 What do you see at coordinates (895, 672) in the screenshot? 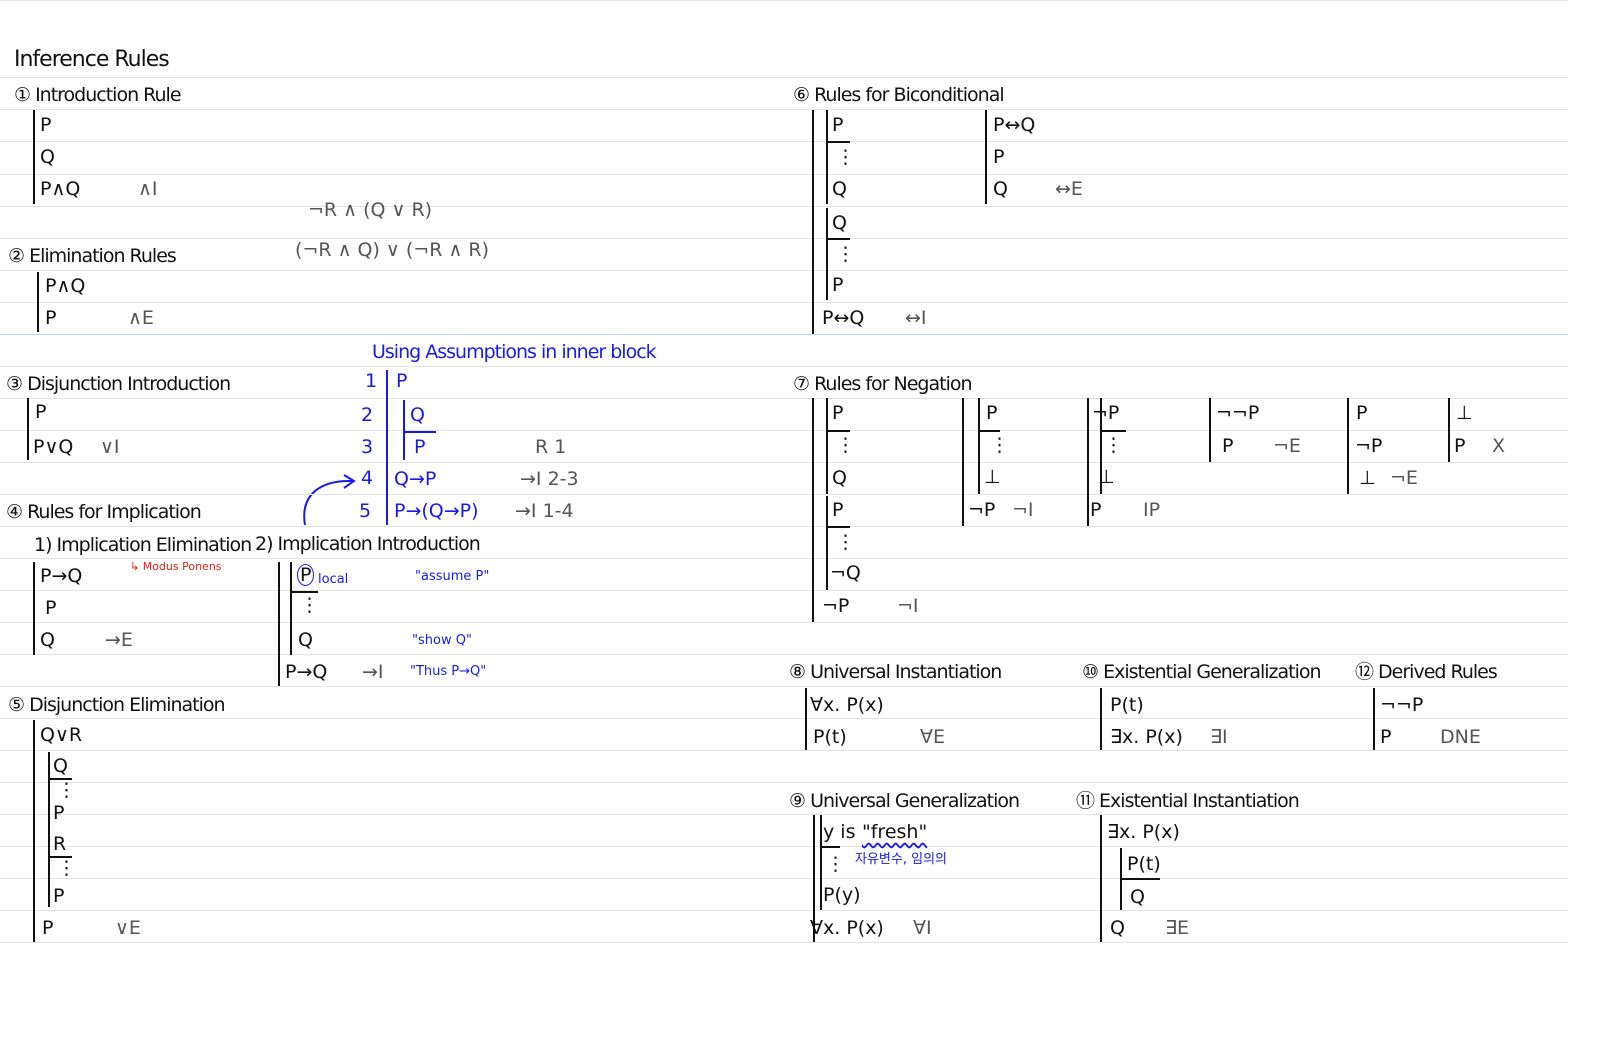
I see `section-heading: ⑧ Universal Instantiation` at bounding box center [895, 672].